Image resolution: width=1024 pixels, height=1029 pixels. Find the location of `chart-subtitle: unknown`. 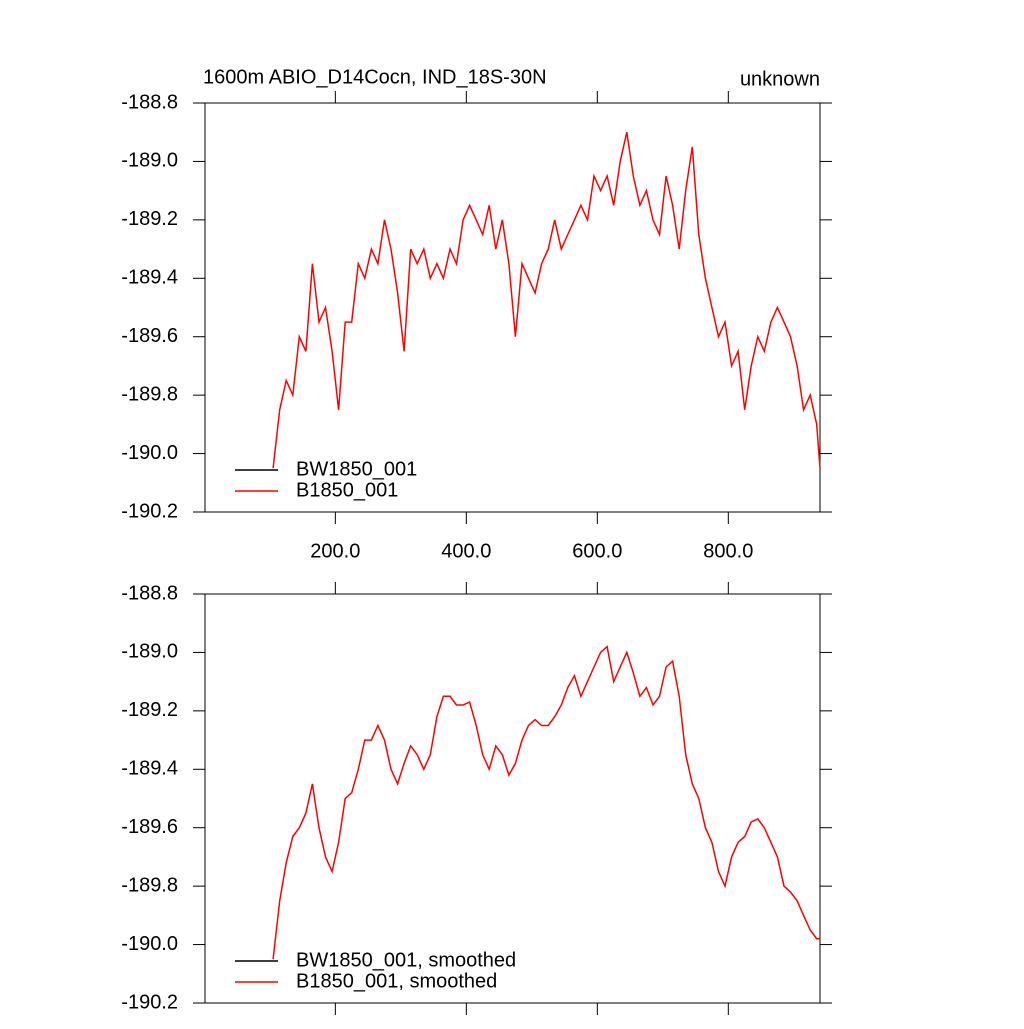

chart-subtitle: unknown is located at coordinates (780, 79).